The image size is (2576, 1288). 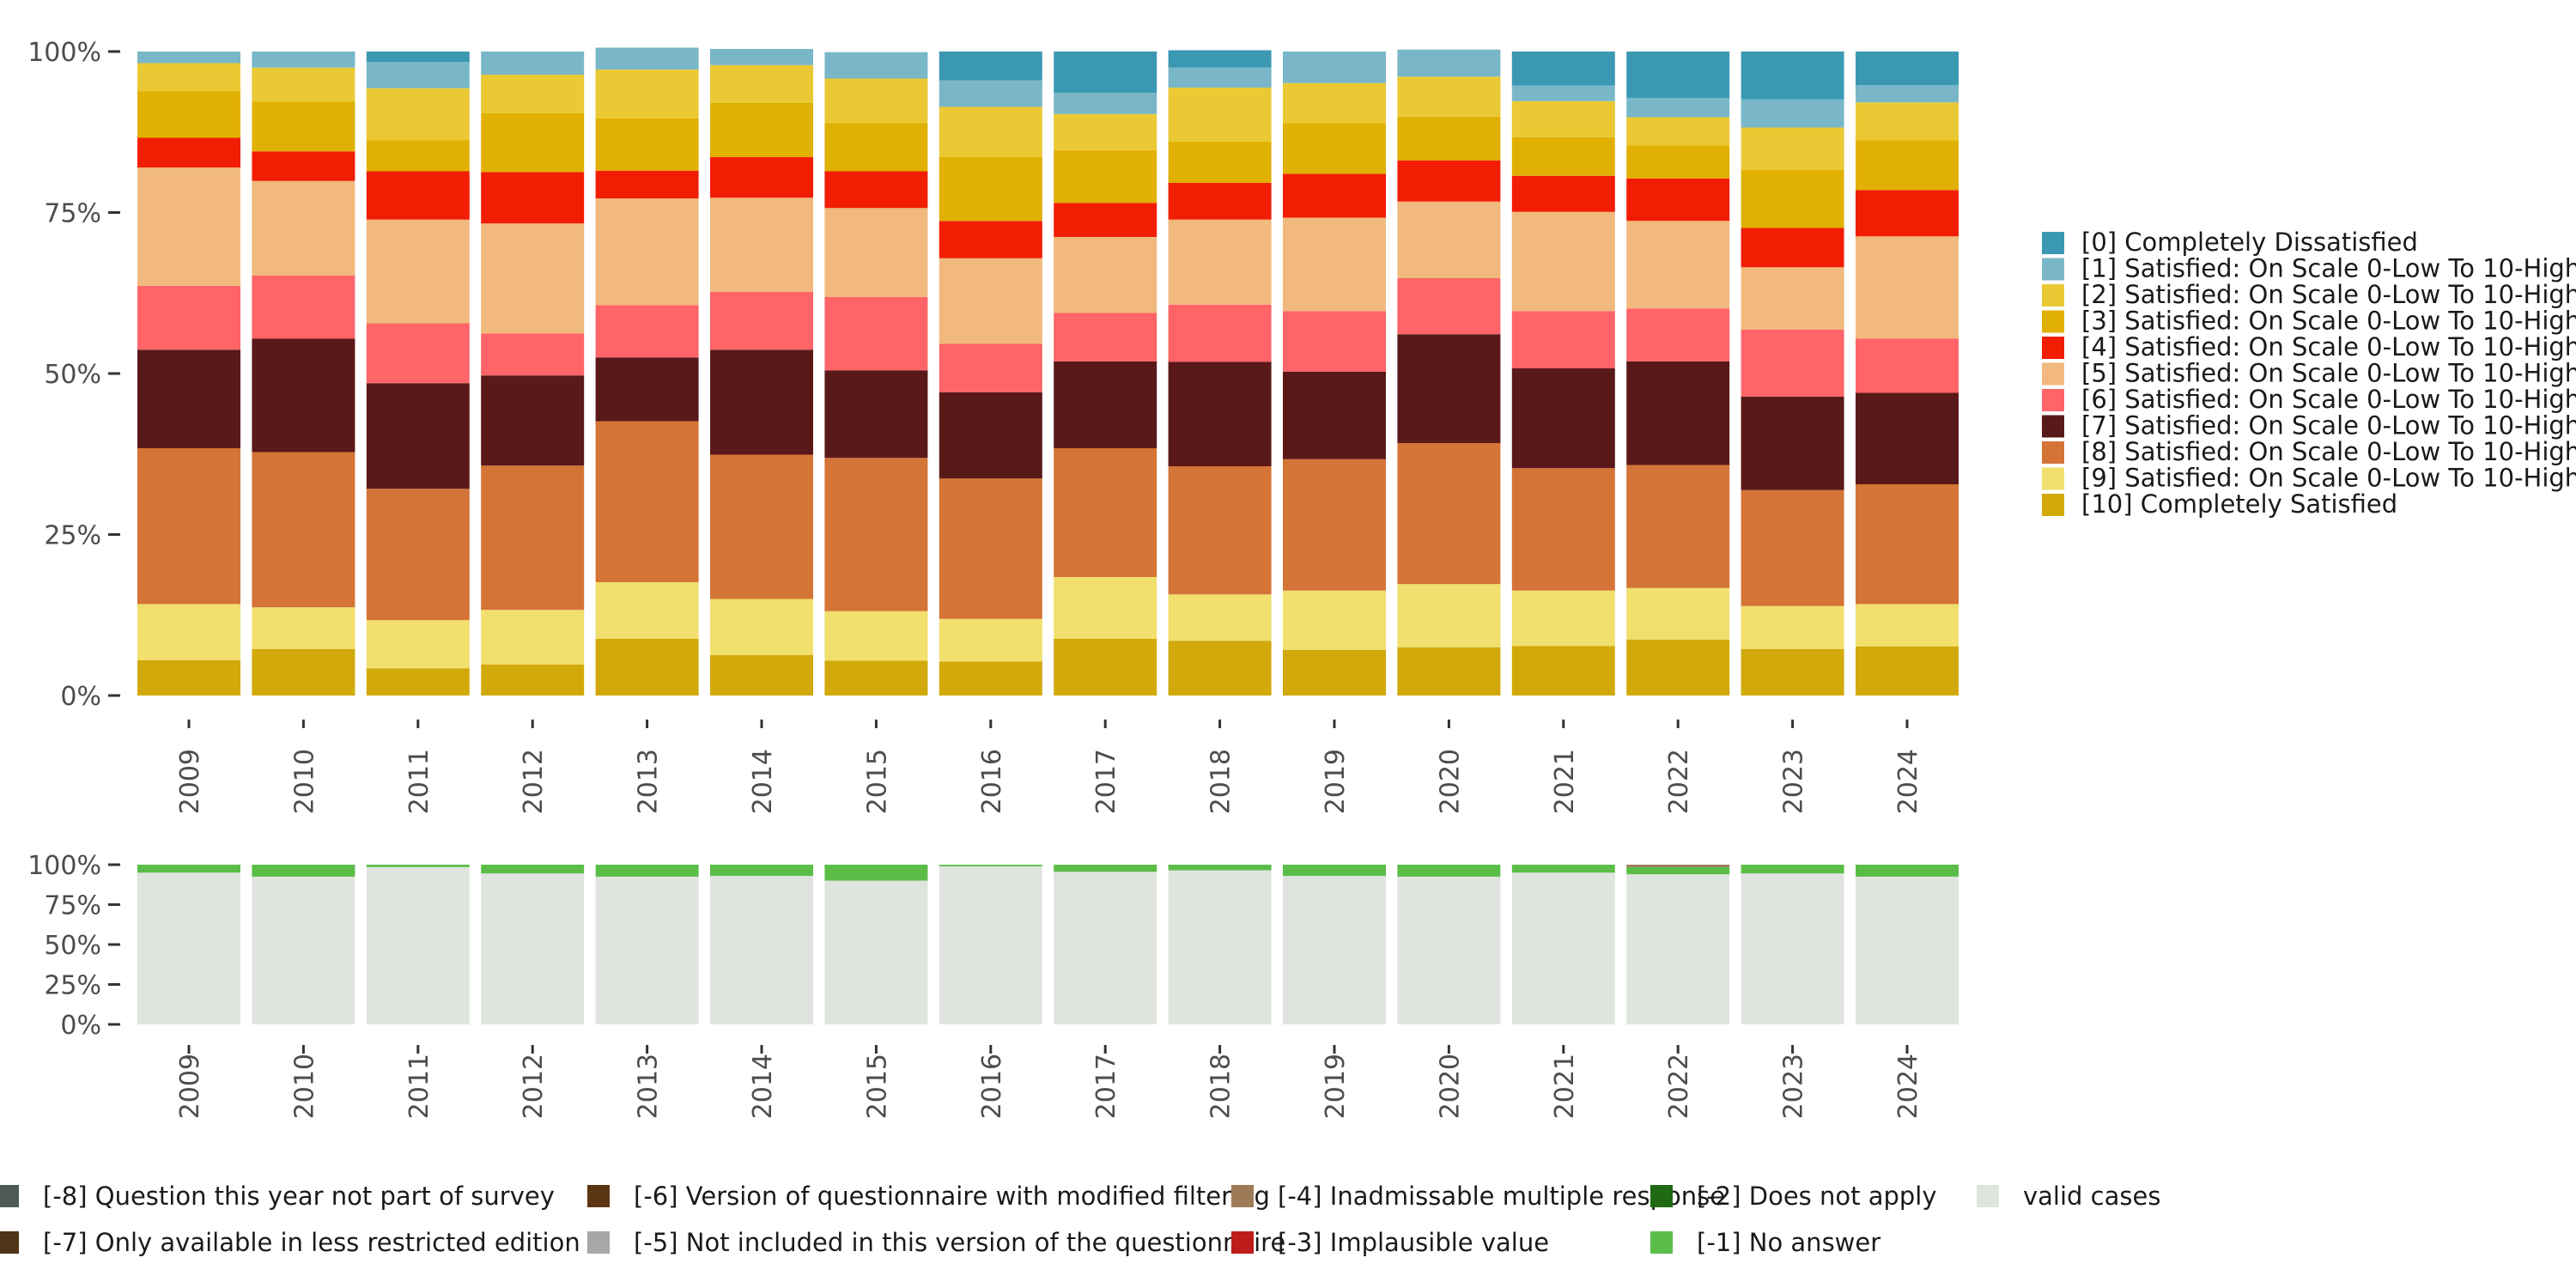 I want to click on legend-label: [-3] Implausible value, so click(x=1414, y=1243).